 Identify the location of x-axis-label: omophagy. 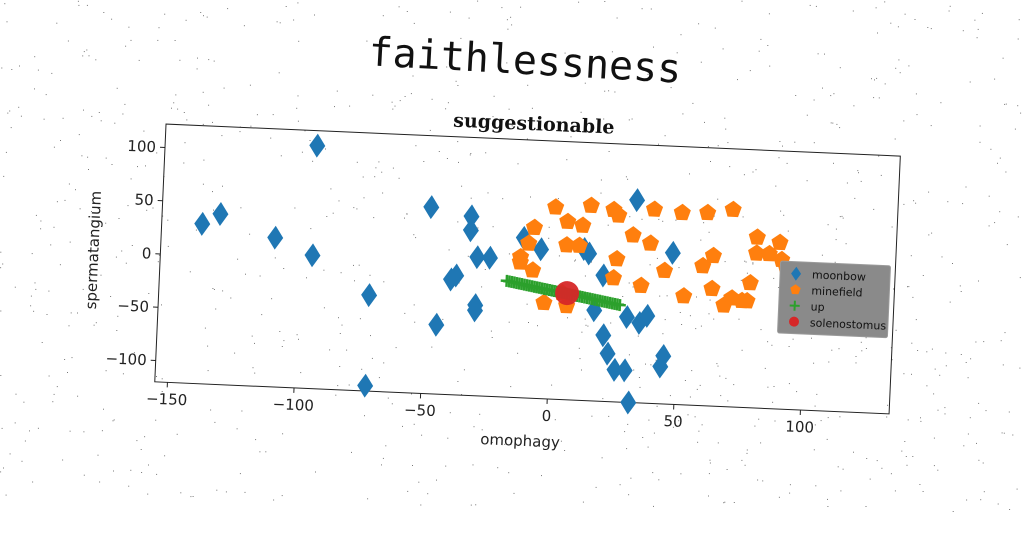
(520, 440).